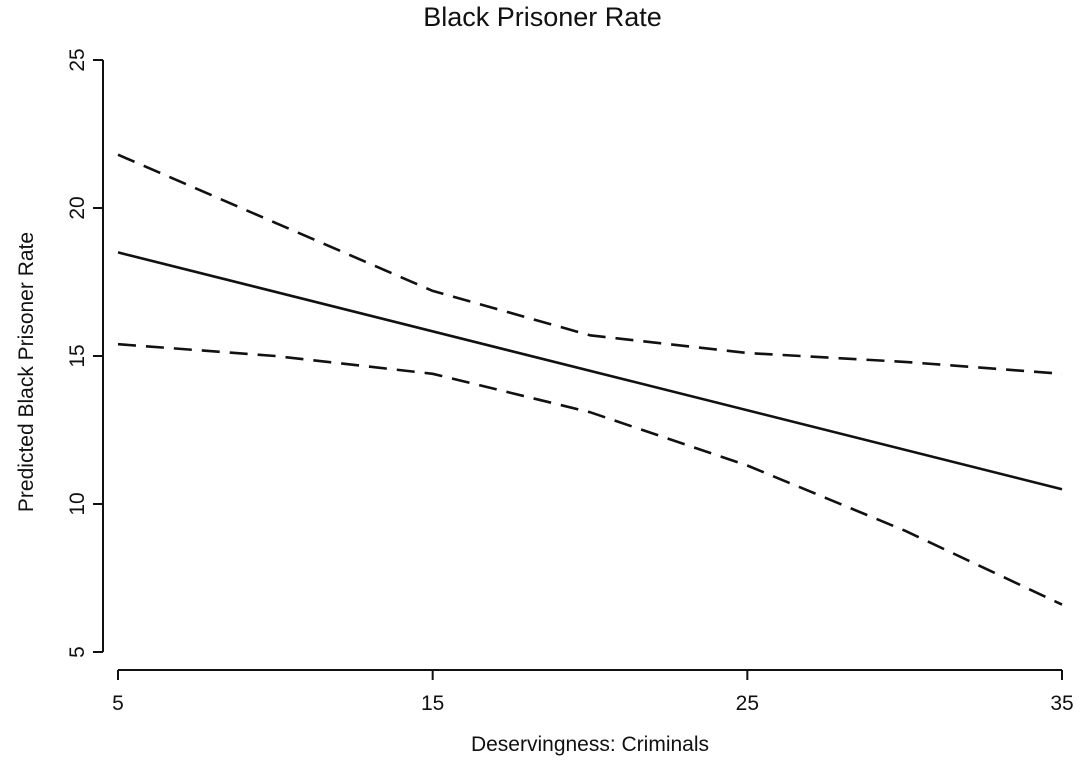 The image size is (1085, 767). Describe the element at coordinates (77, 503) in the screenshot. I see `y-tick-label: 10` at that location.